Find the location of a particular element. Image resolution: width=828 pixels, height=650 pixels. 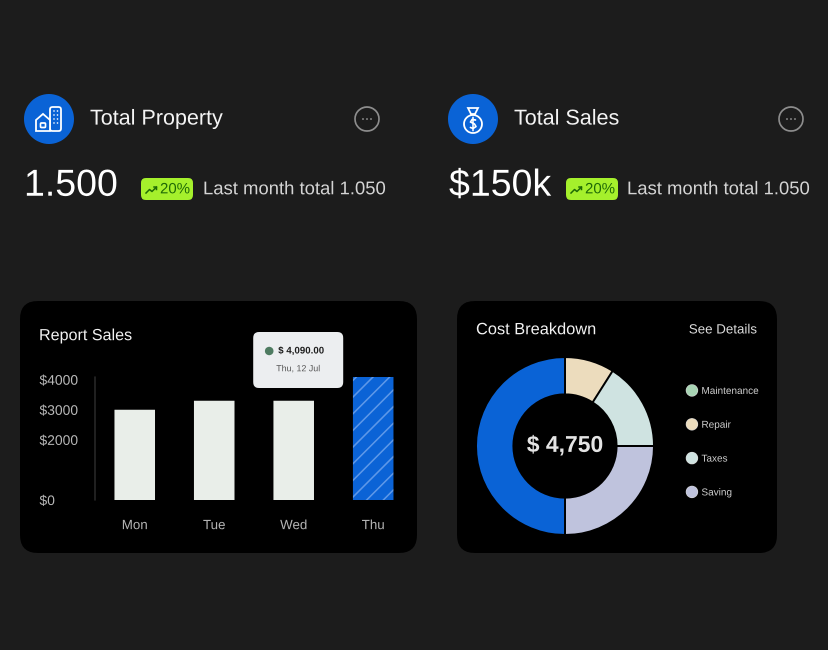

legend-label: Repair is located at coordinates (716, 425).